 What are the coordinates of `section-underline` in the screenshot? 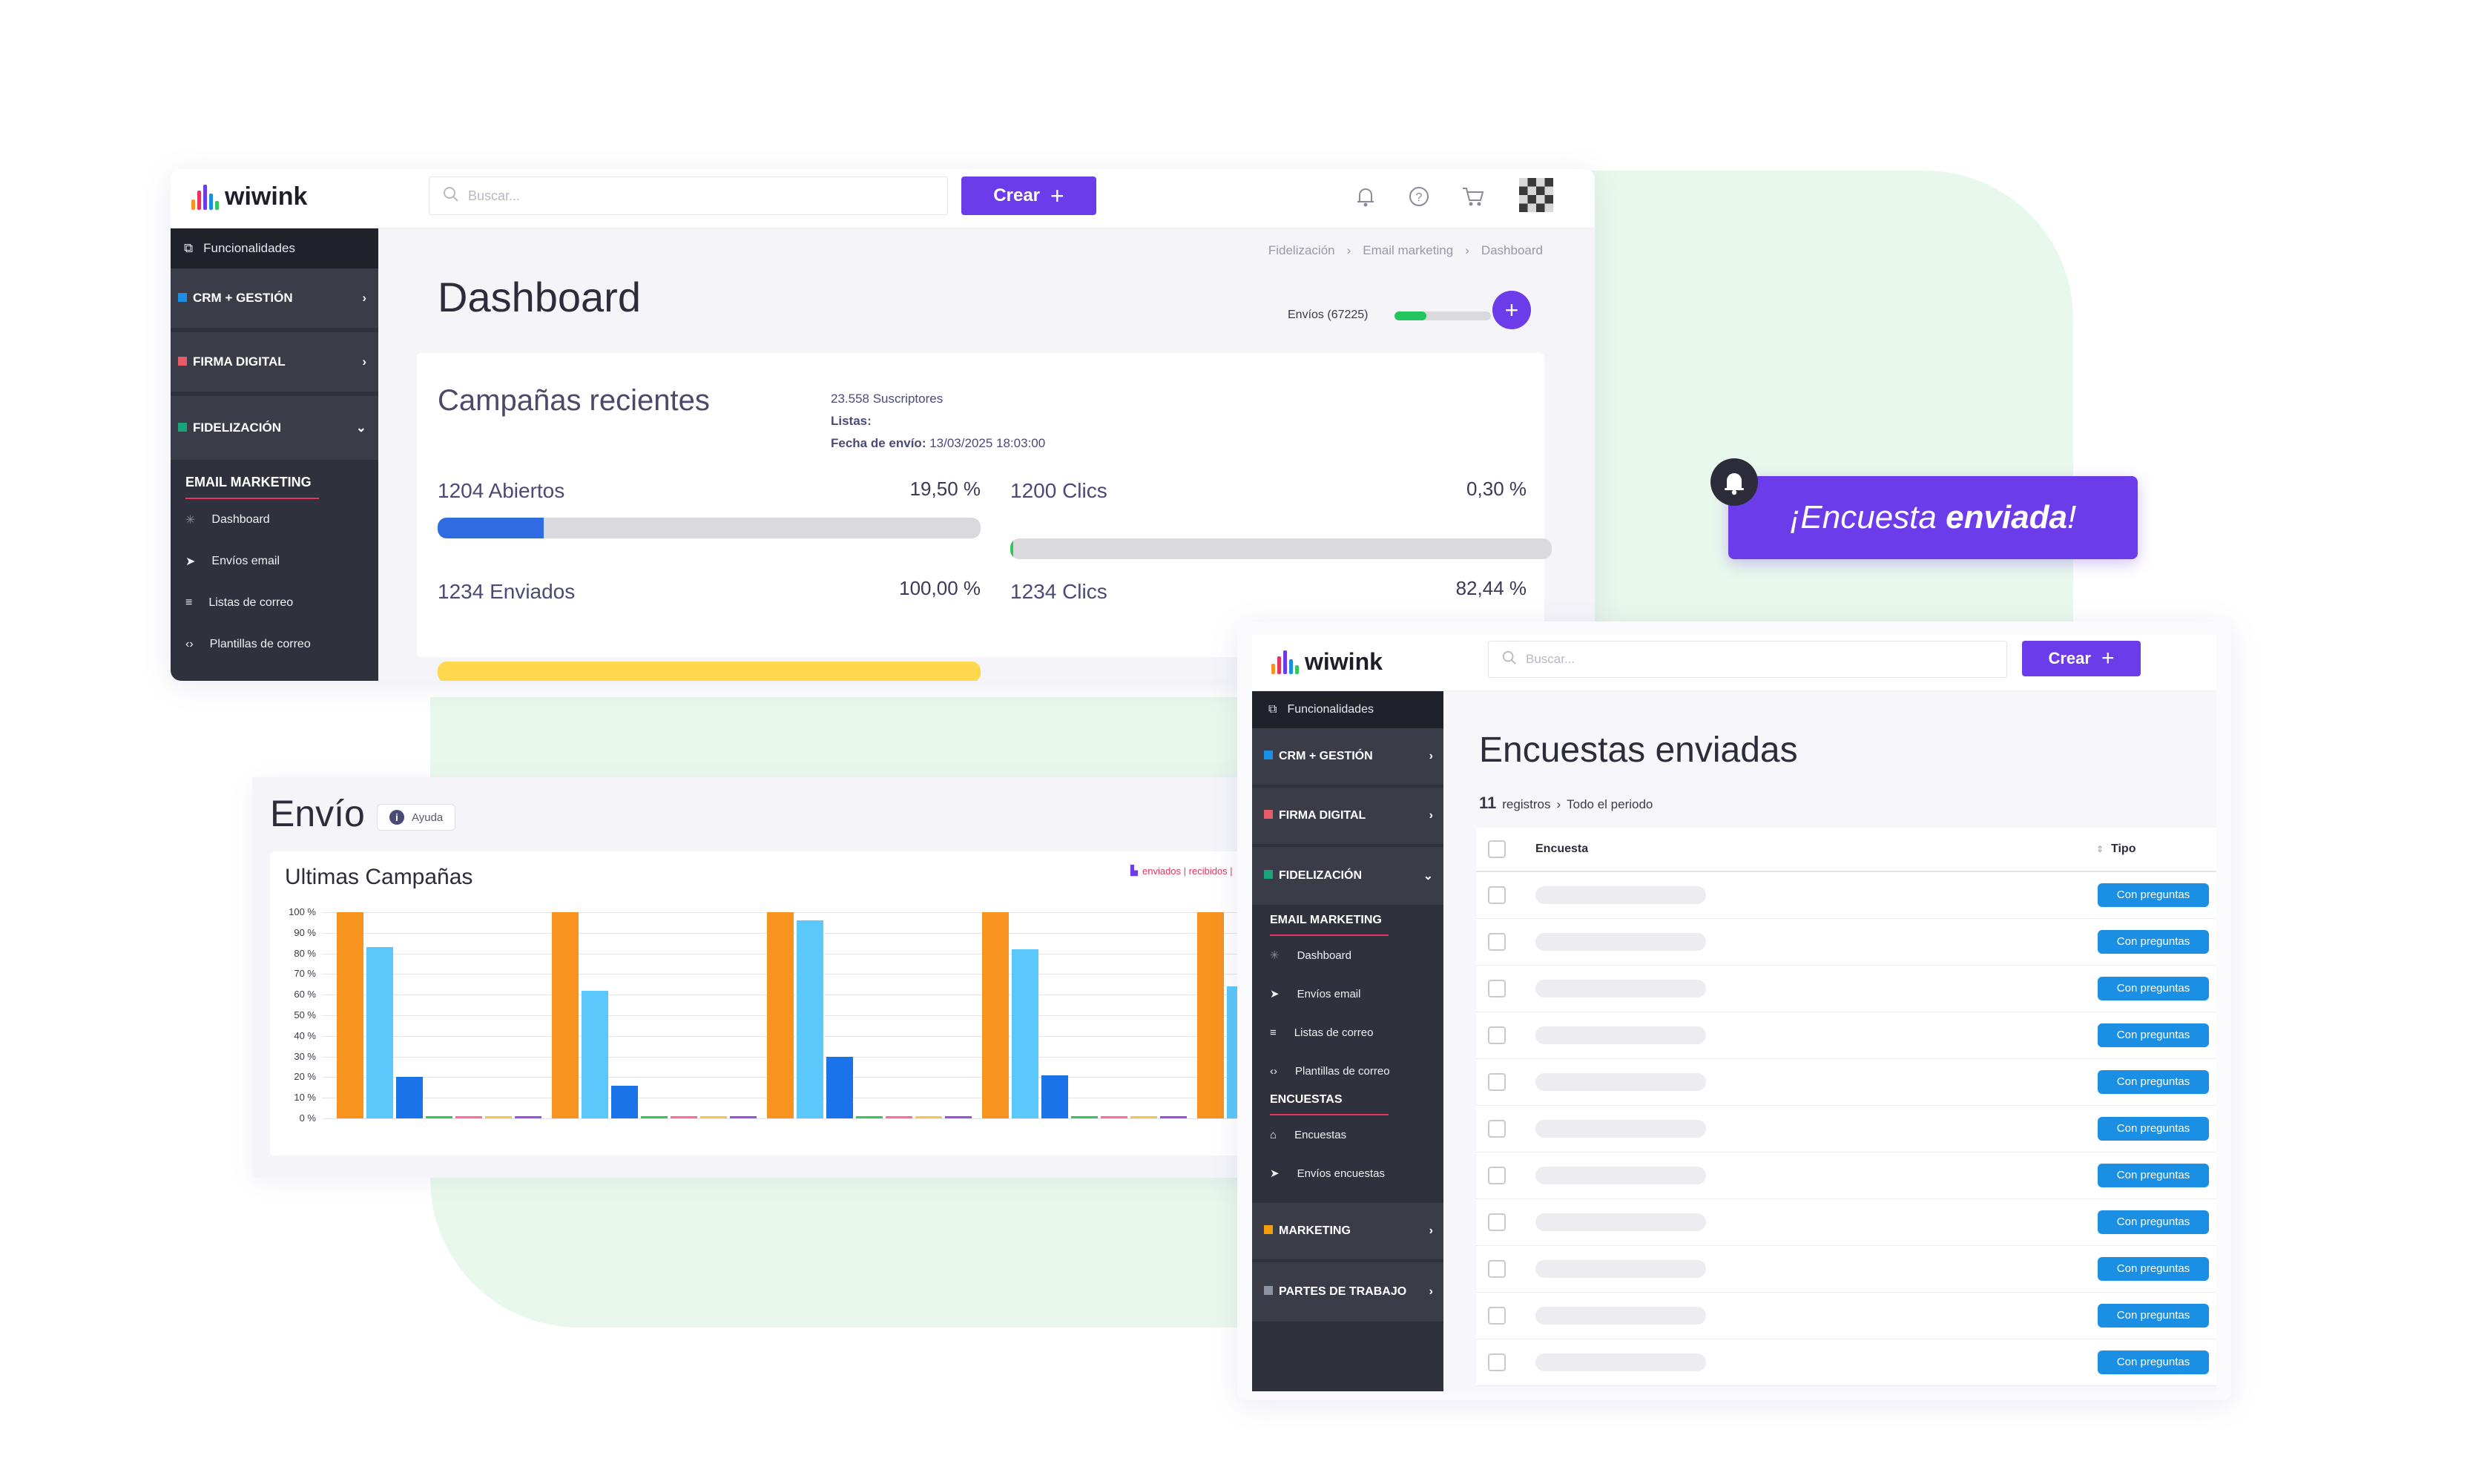 It's located at (252, 499).